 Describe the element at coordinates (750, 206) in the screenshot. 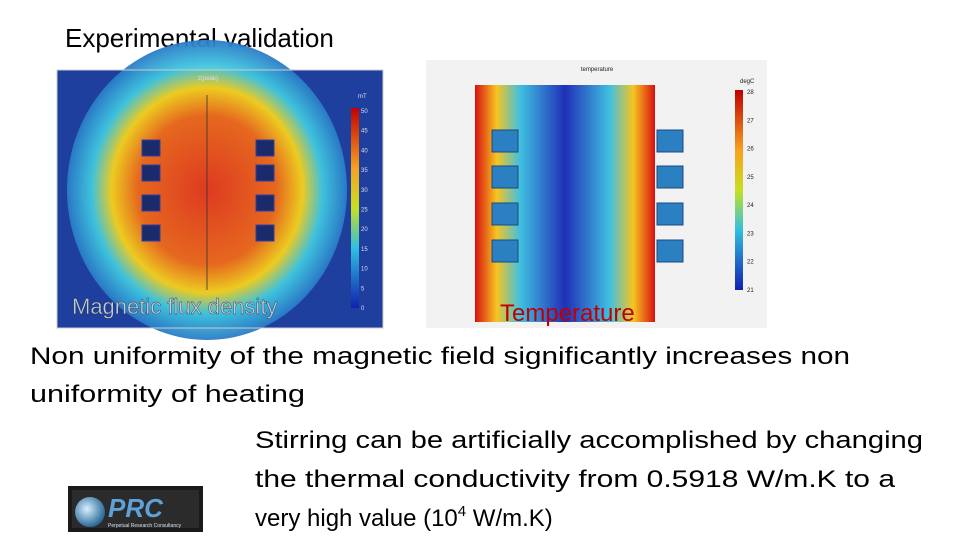

I see `colorbar-label: 24` at that location.